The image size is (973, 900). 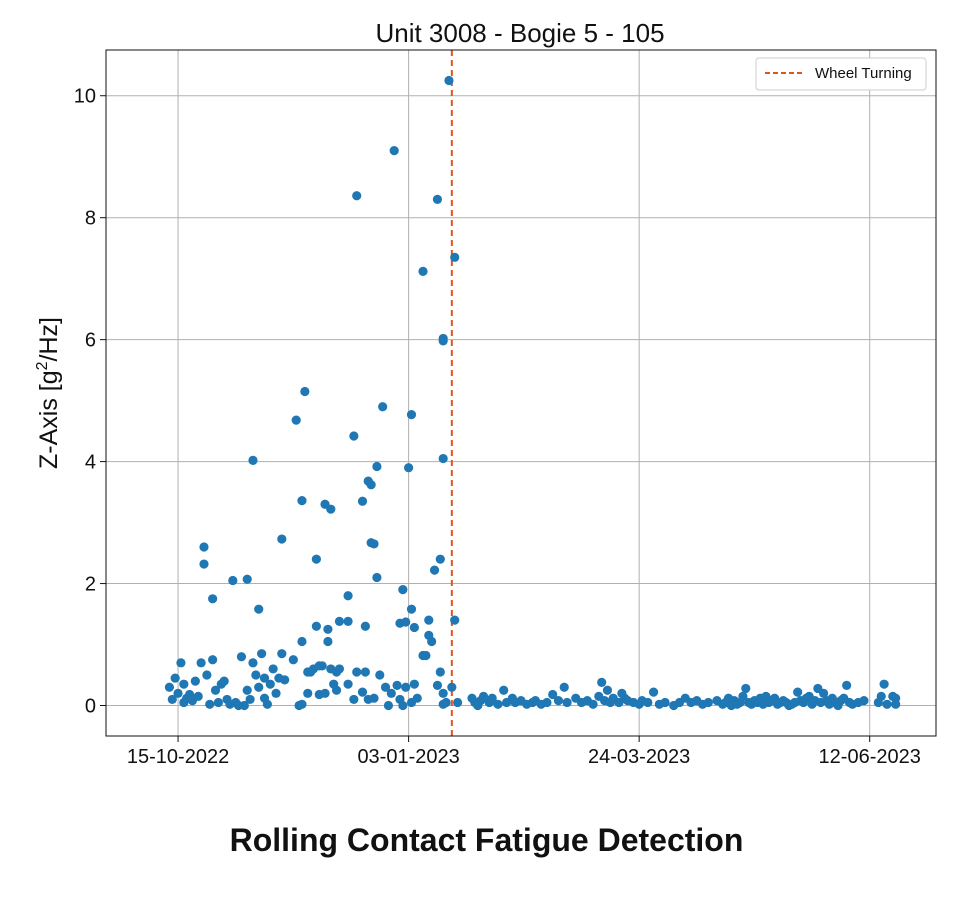 What do you see at coordinates (870, 757) in the screenshot?
I see `x-tick-label: 12-06-2023` at bounding box center [870, 757].